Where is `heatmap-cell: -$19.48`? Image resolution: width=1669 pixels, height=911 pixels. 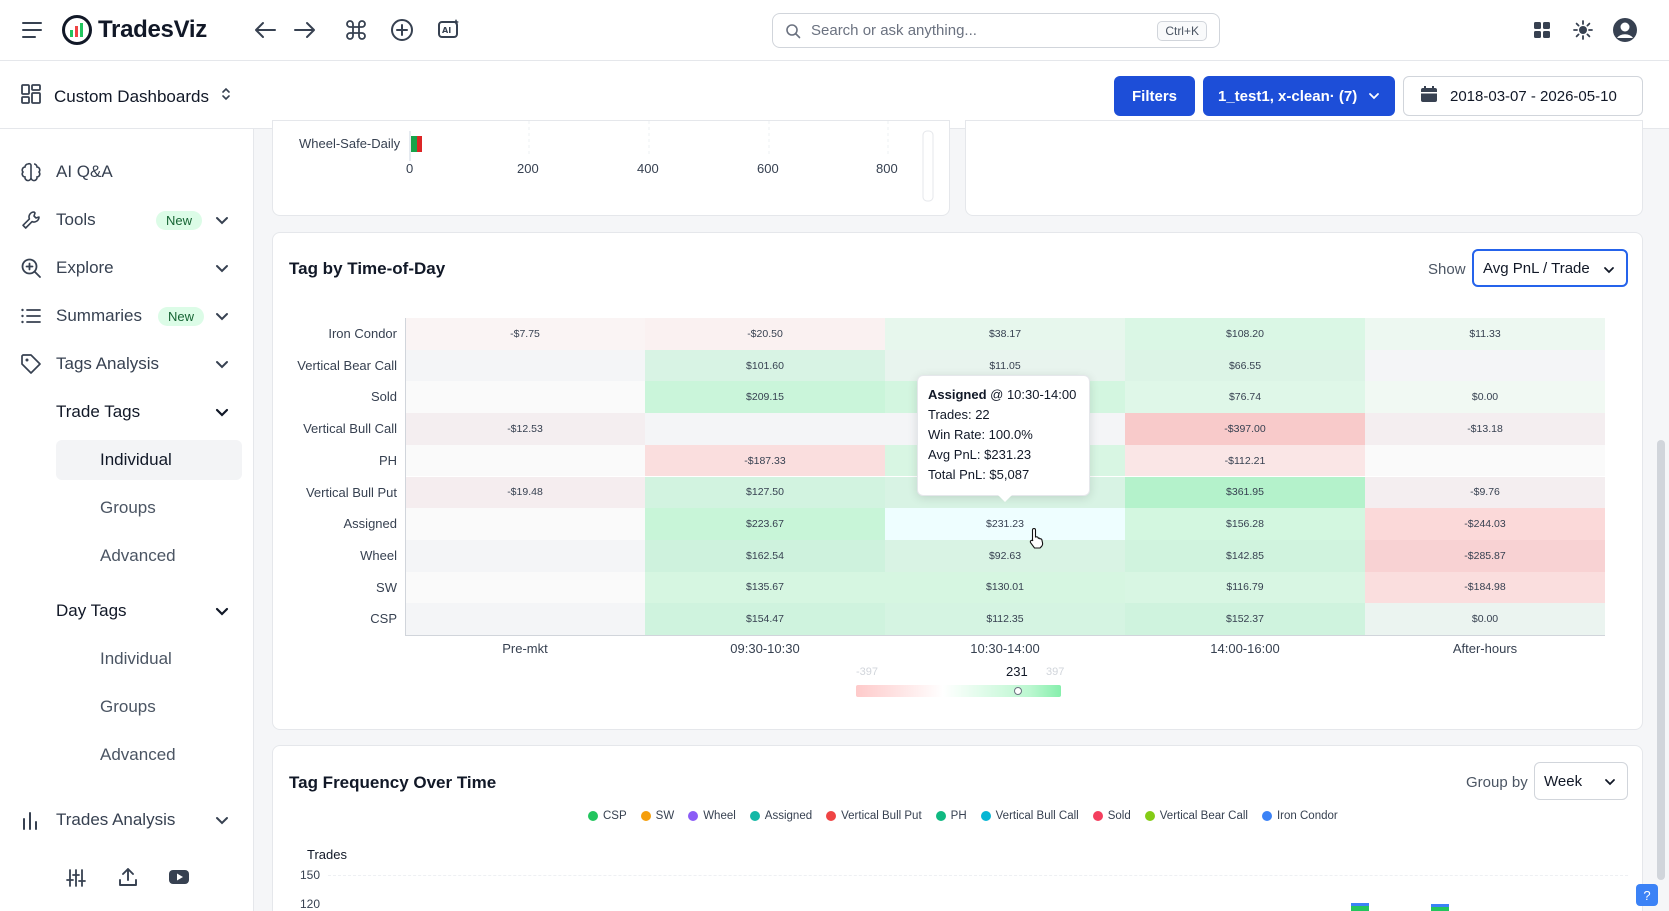
heatmap-cell: -$19.48 is located at coordinates (525, 492).